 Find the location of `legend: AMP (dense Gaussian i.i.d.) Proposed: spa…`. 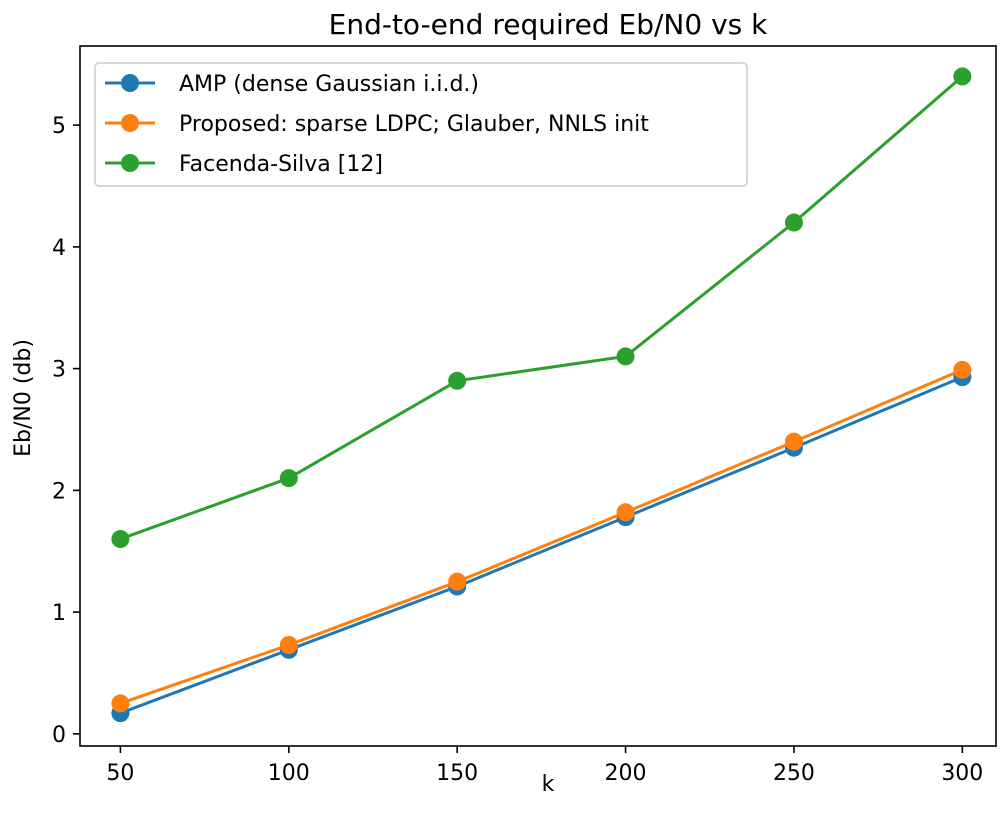

legend: AMP (dense Gaussian i.i.d.) Proposed: spa… is located at coordinates (421, 124).